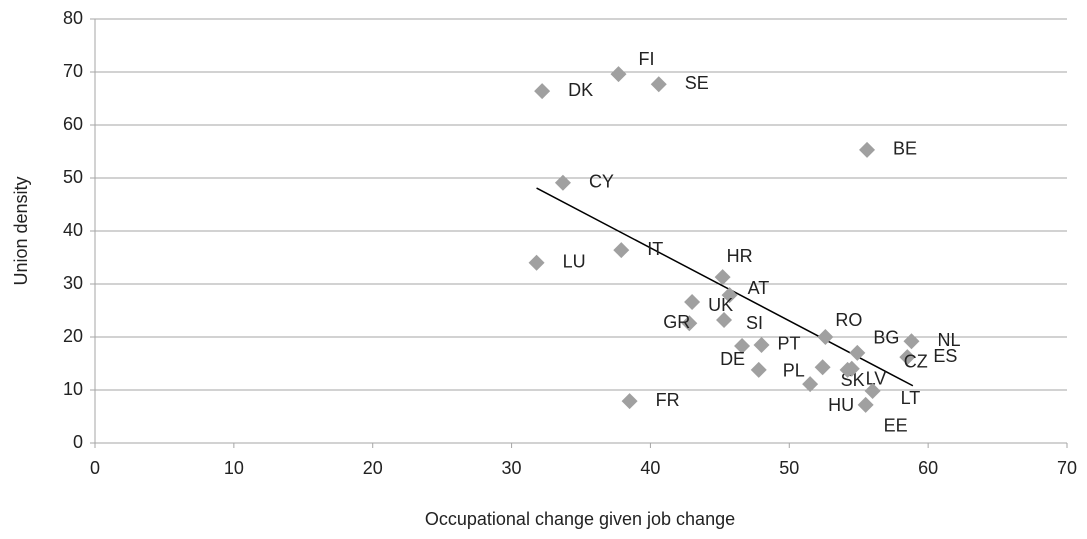 This screenshot has width=1087, height=539. Describe the element at coordinates (580, 519) in the screenshot. I see `x-axis-label: Occupational change given job change` at that location.